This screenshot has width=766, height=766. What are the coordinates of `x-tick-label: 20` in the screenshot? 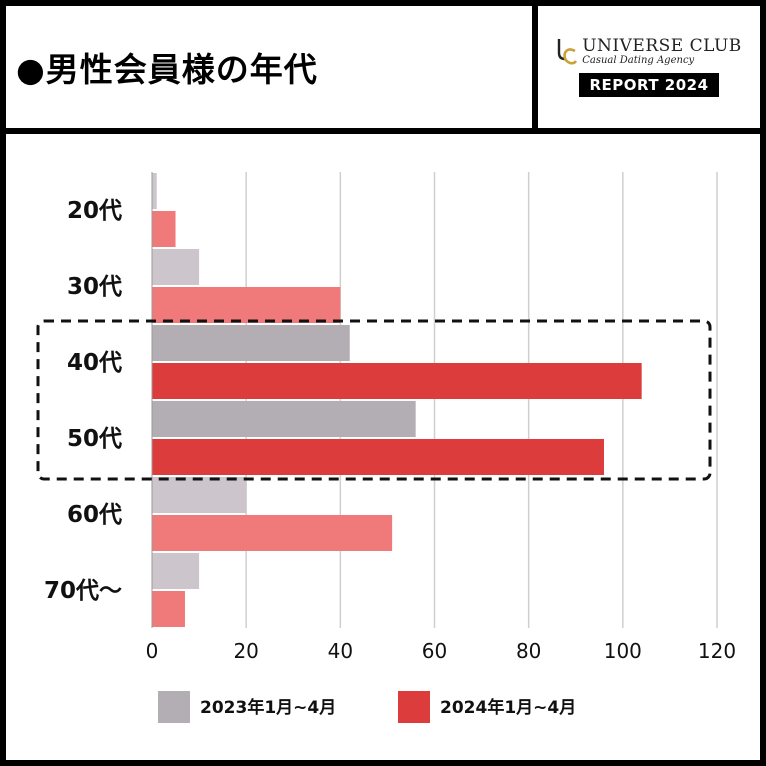 It's located at (245, 651).